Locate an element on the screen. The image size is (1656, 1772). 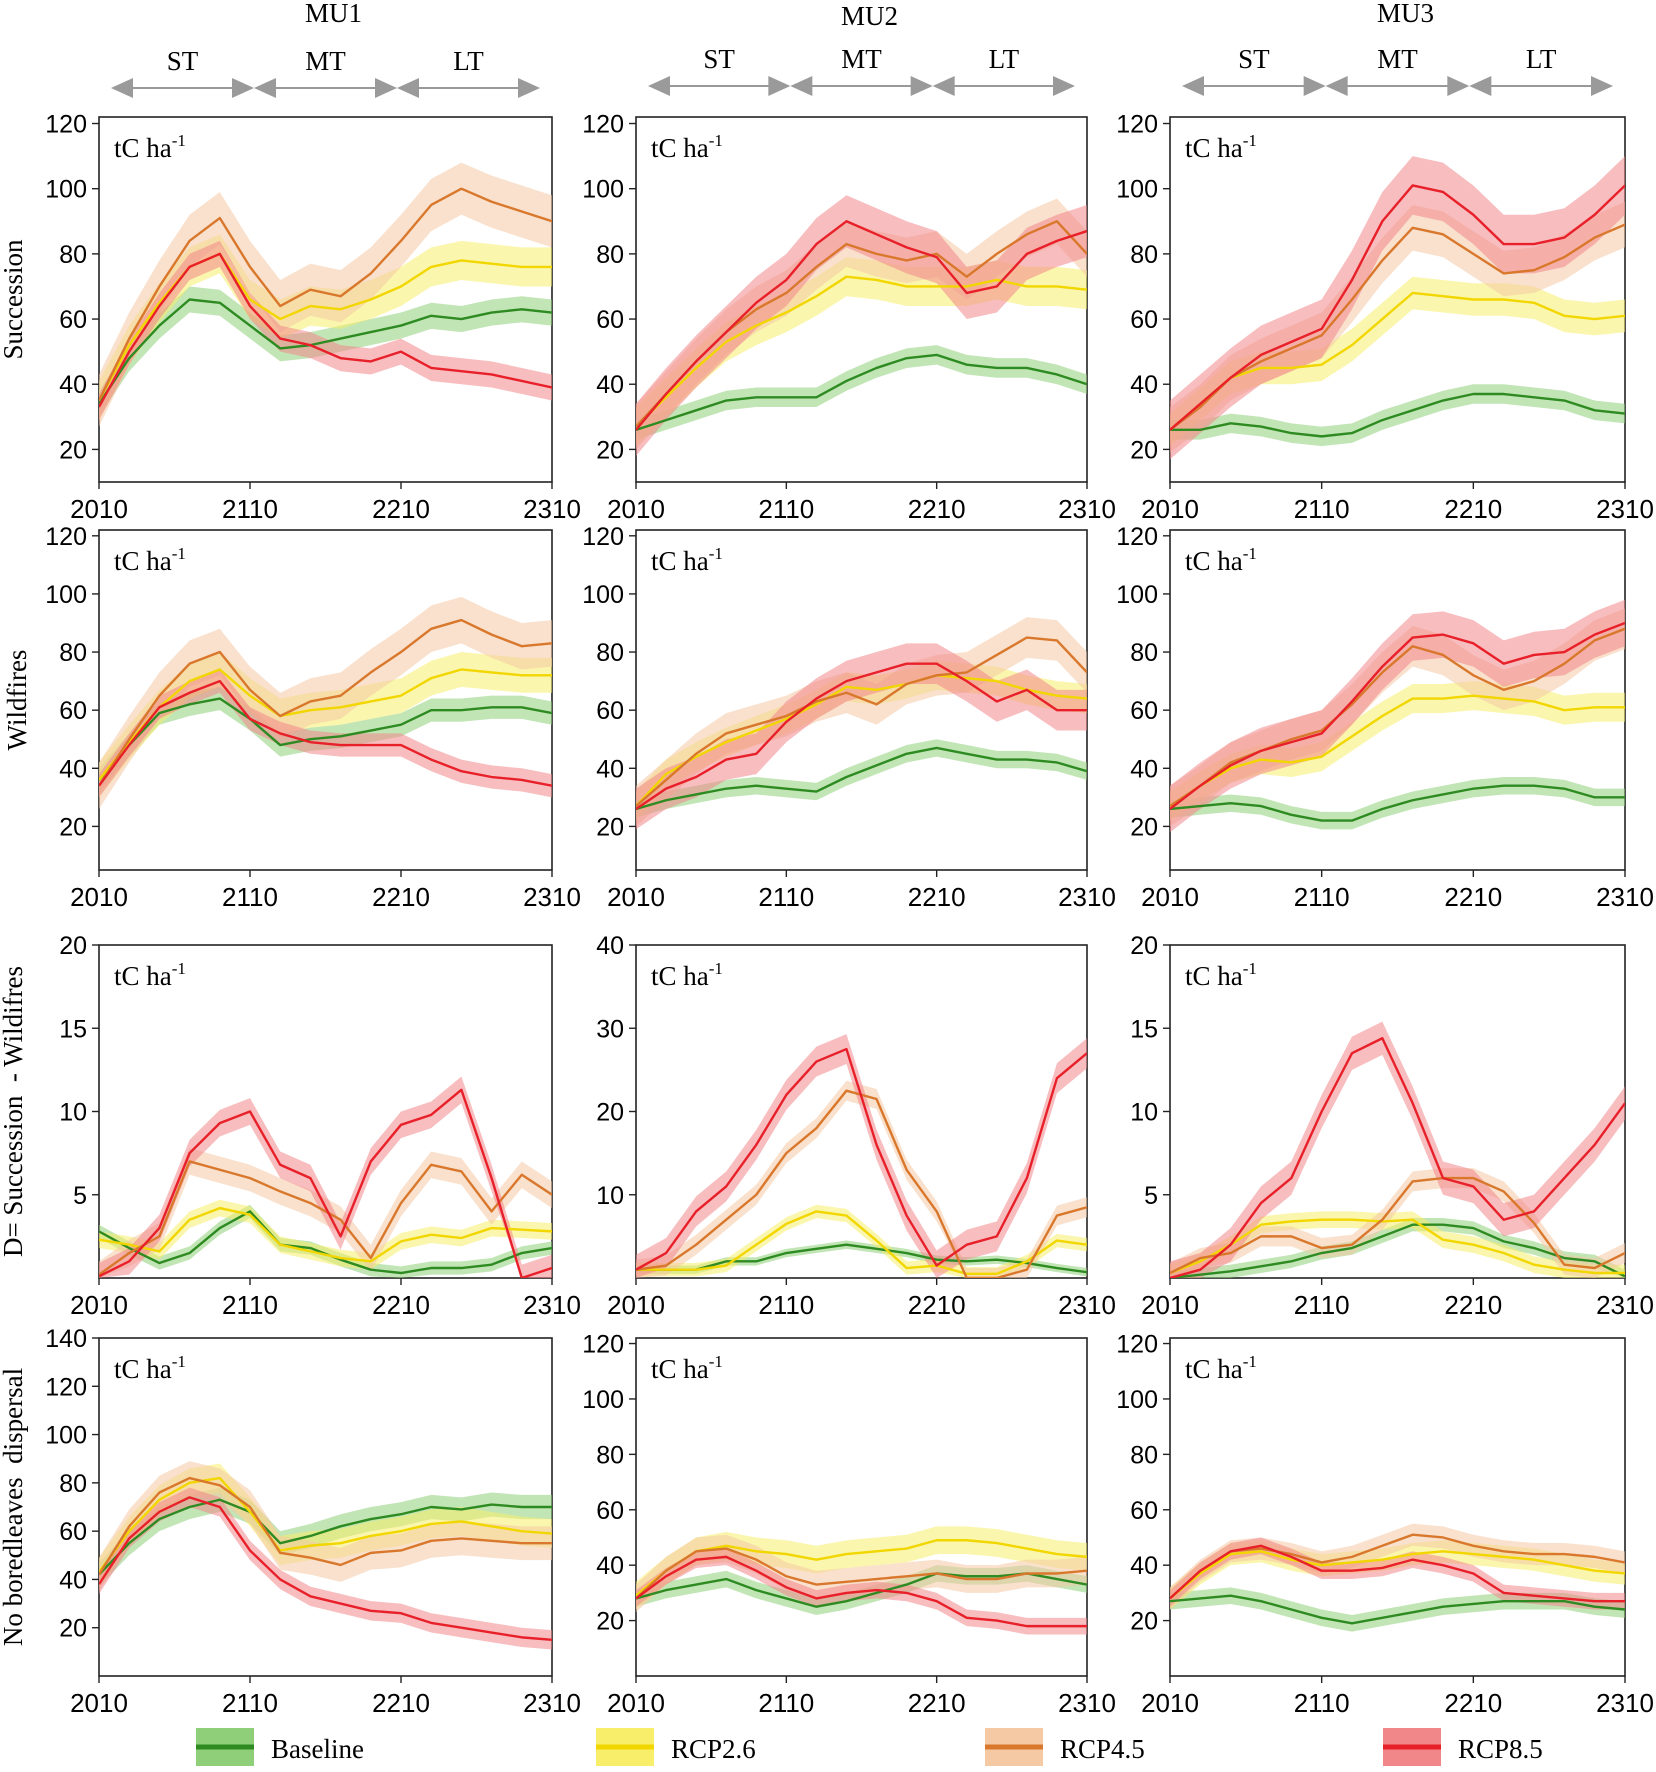
legend-item-rcp4-5: RCP4.5 is located at coordinates (1065, 1747).